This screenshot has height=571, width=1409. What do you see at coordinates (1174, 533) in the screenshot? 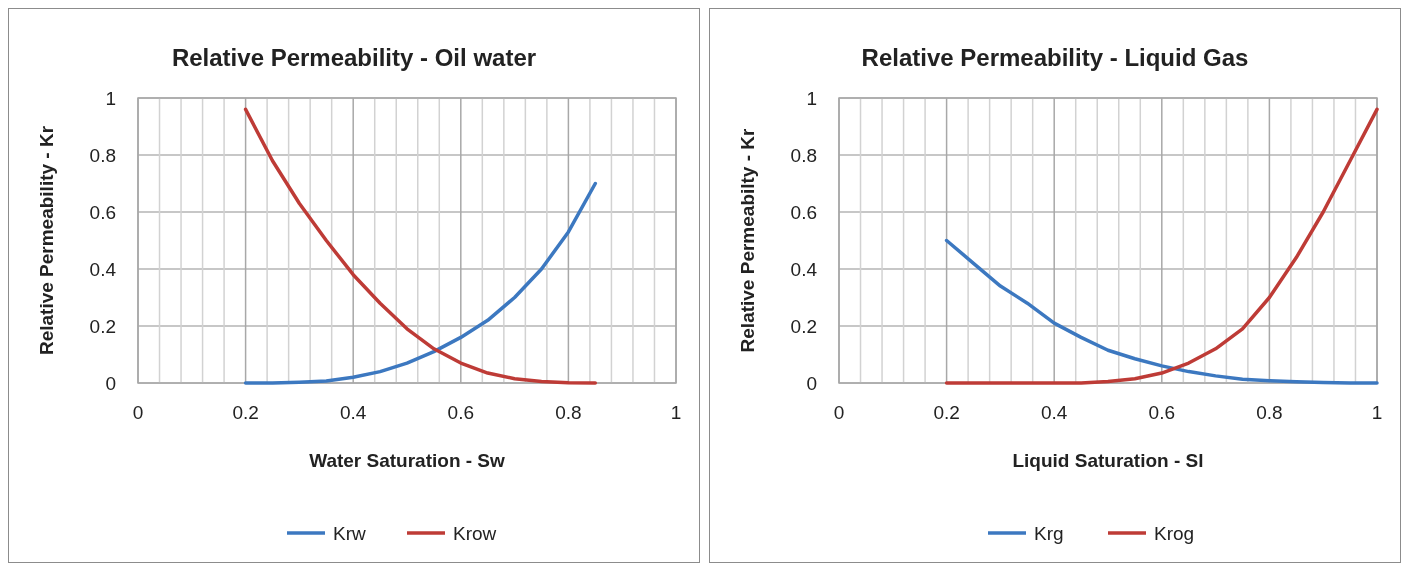
I see `legend-label: Krog` at bounding box center [1174, 533].